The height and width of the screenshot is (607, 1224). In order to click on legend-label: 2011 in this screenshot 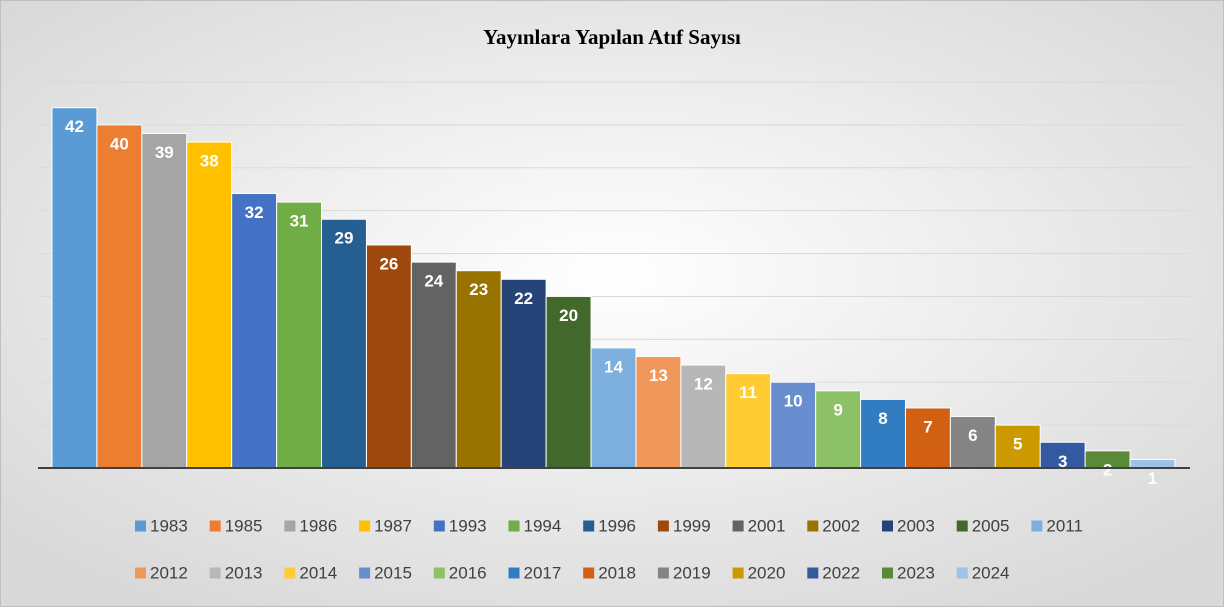, I will do `click(1064, 525)`.